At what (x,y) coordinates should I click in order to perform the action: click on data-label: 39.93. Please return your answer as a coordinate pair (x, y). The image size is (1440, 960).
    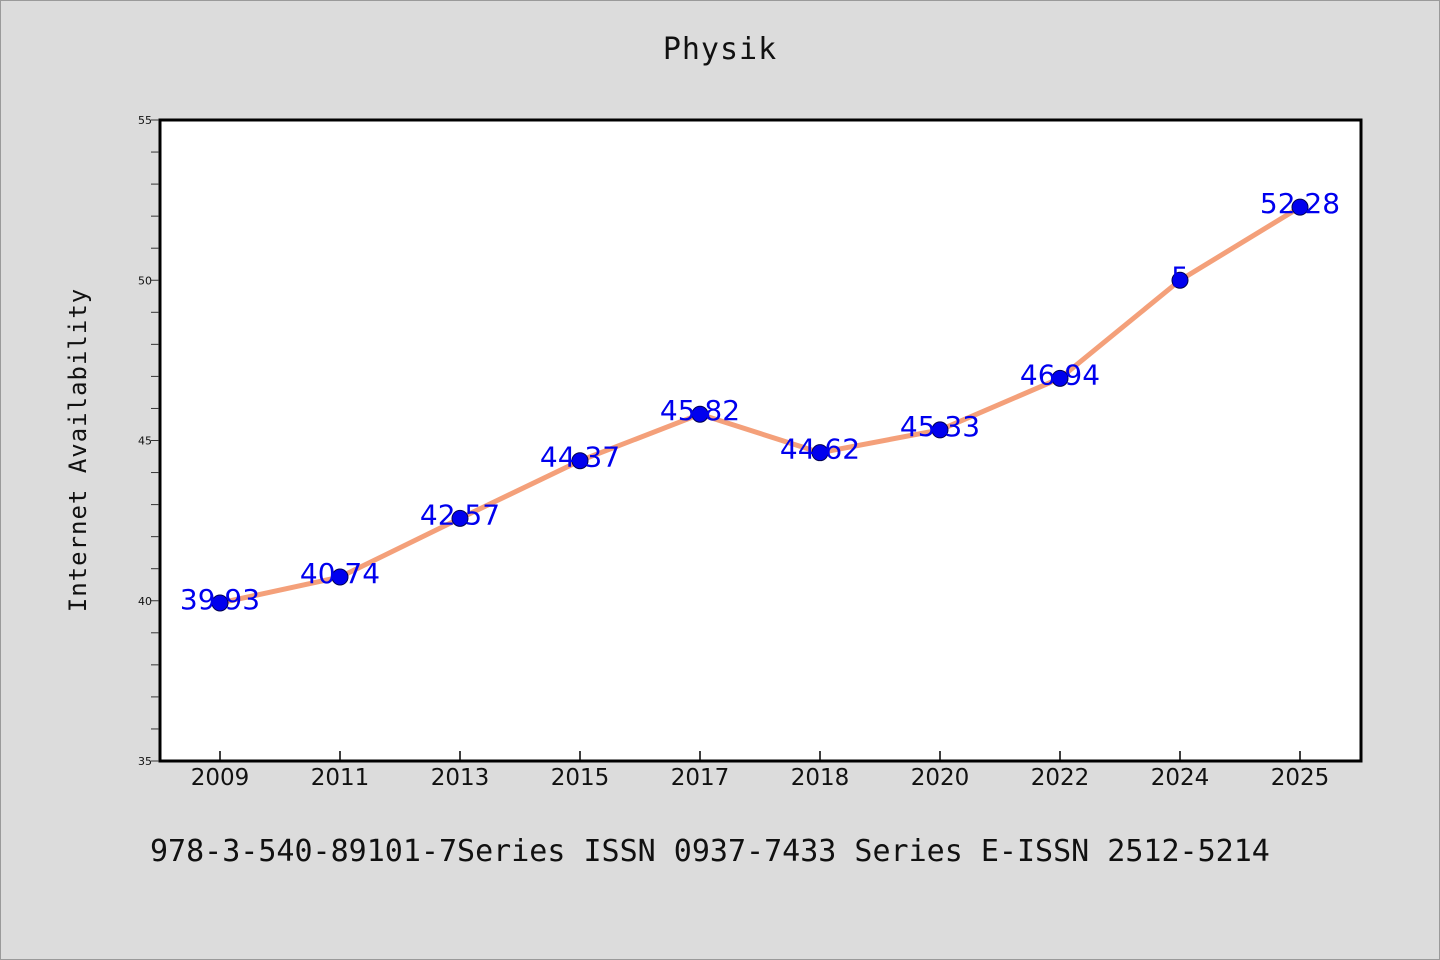
    Looking at the image, I should click on (220, 599).